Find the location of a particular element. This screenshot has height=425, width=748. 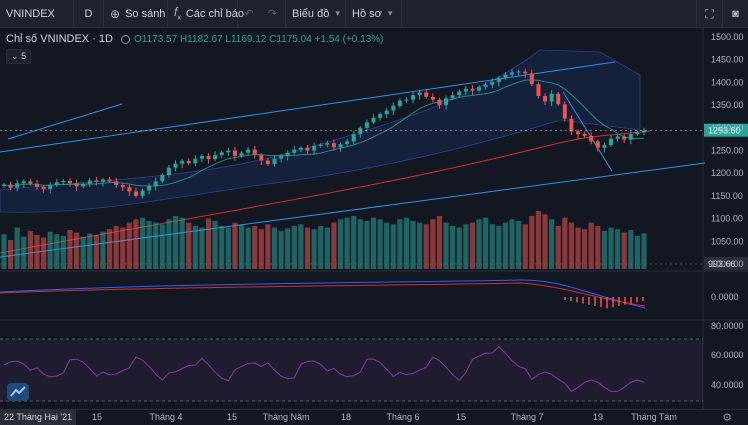

undo-button: ↶ is located at coordinates (249, 14).